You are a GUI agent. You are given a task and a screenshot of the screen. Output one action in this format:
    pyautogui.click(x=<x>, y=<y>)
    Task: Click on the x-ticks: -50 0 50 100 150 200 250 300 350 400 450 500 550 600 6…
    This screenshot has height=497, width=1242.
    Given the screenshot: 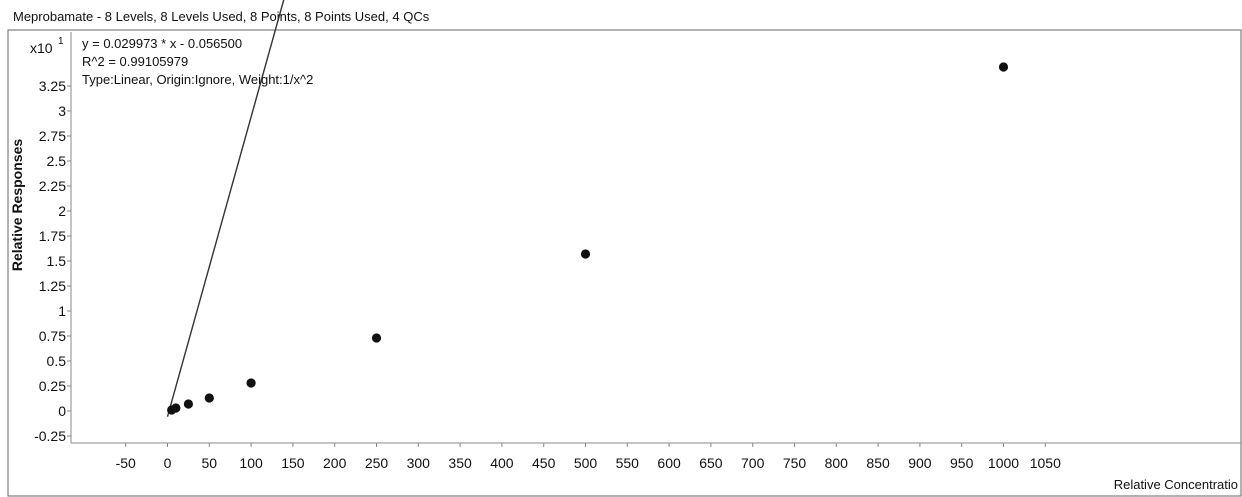 What is the action you would take?
    pyautogui.click(x=588, y=457)
    